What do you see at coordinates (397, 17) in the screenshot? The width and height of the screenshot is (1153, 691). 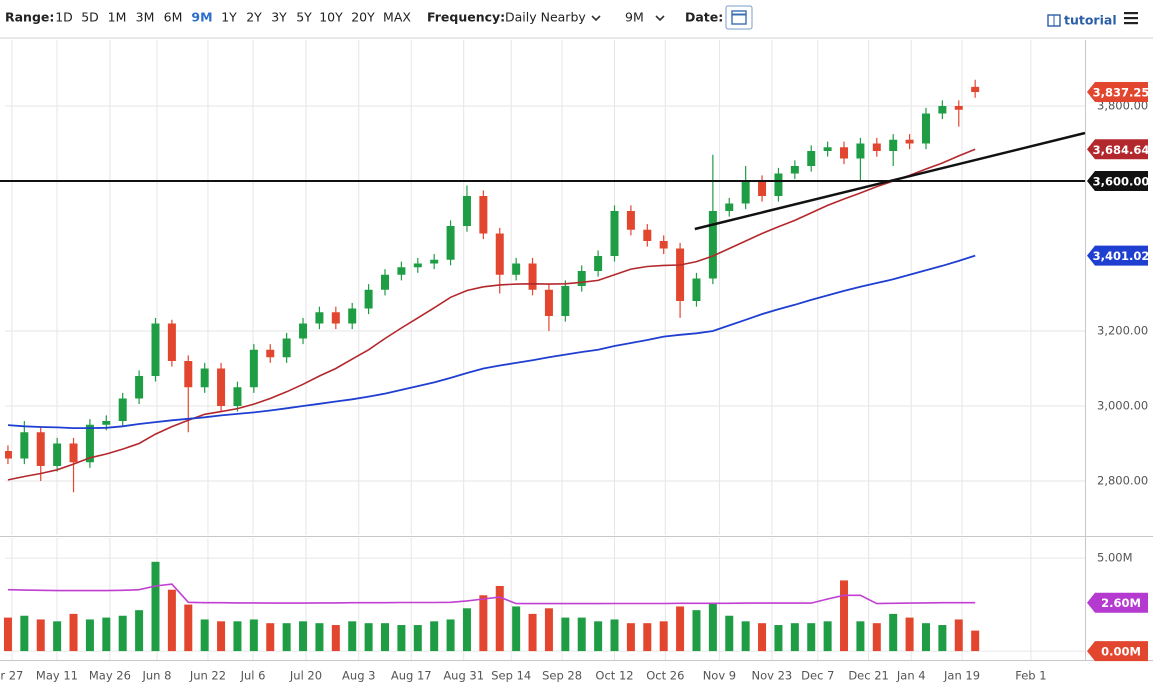 I see `range-button: MAX` at bounding box center [397, 17].